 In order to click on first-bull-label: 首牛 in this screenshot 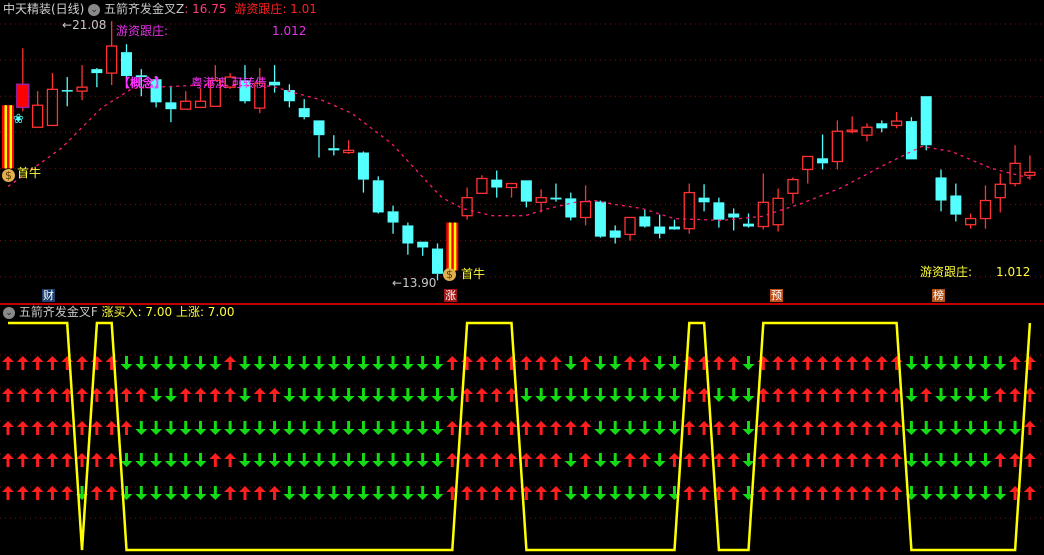, I will do `click(29, 173)`.